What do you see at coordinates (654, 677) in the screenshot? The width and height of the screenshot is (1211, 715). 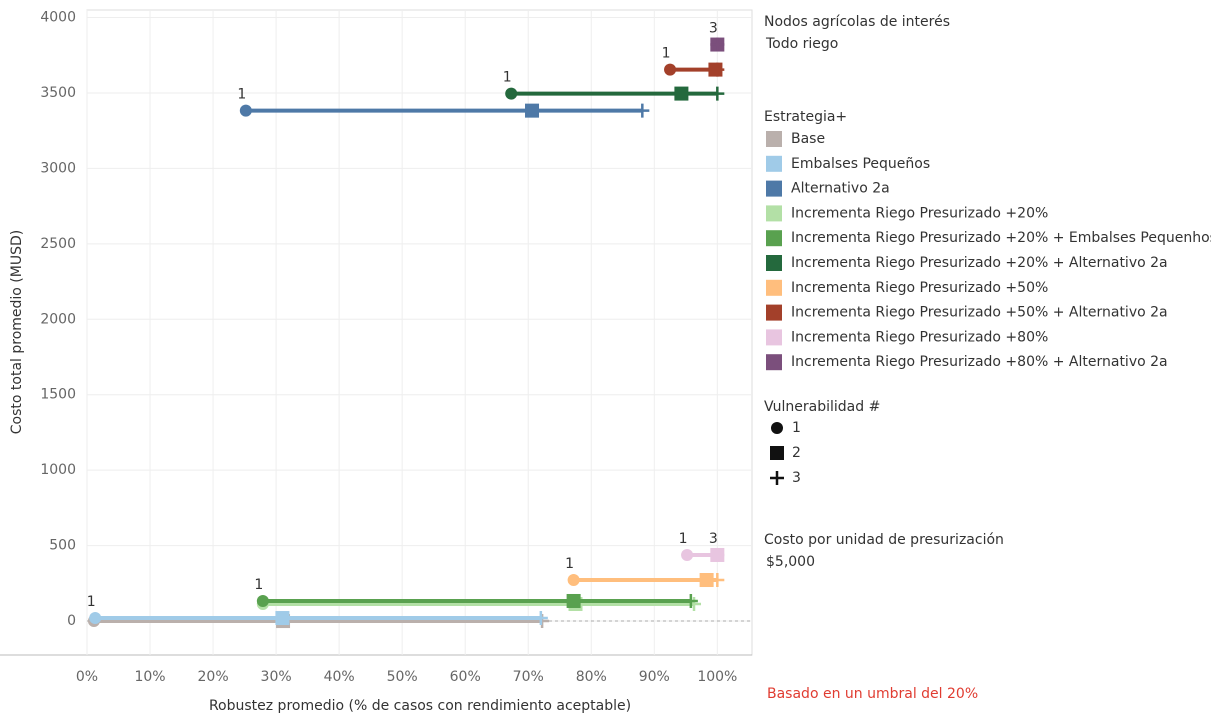 I see `x-tick-label: 90%` at bounding box center [654, 677].